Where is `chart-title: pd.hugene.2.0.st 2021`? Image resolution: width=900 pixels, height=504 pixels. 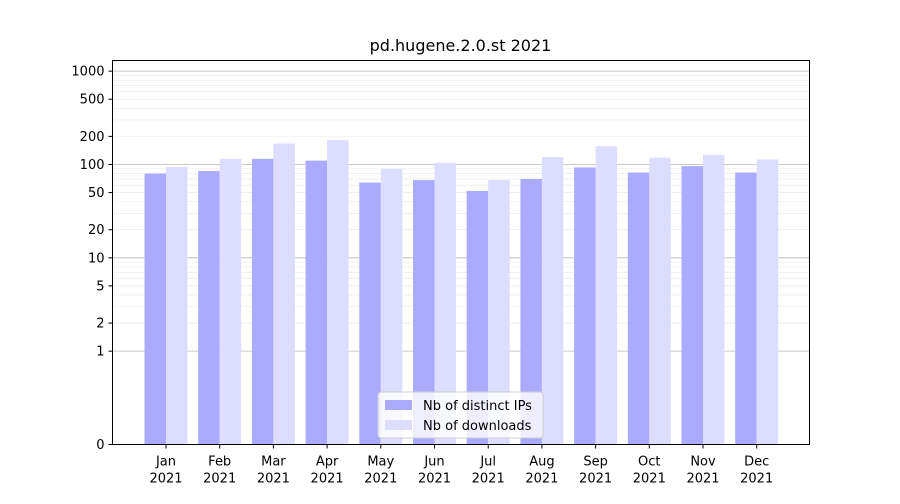
chart-title: pd.hugene.2.0.st 2021 is located at coordinates (461, 45).